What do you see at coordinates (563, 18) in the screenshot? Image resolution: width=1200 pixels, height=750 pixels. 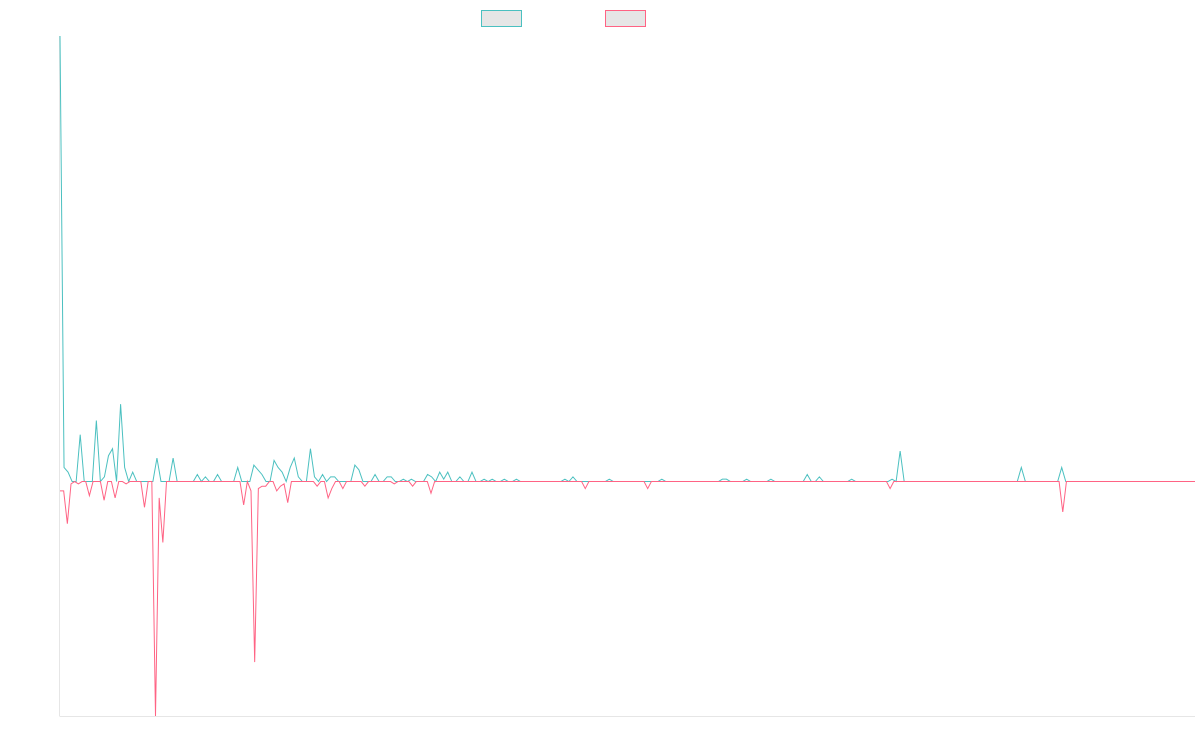 I see `legend` at bounding box center [563, 18].